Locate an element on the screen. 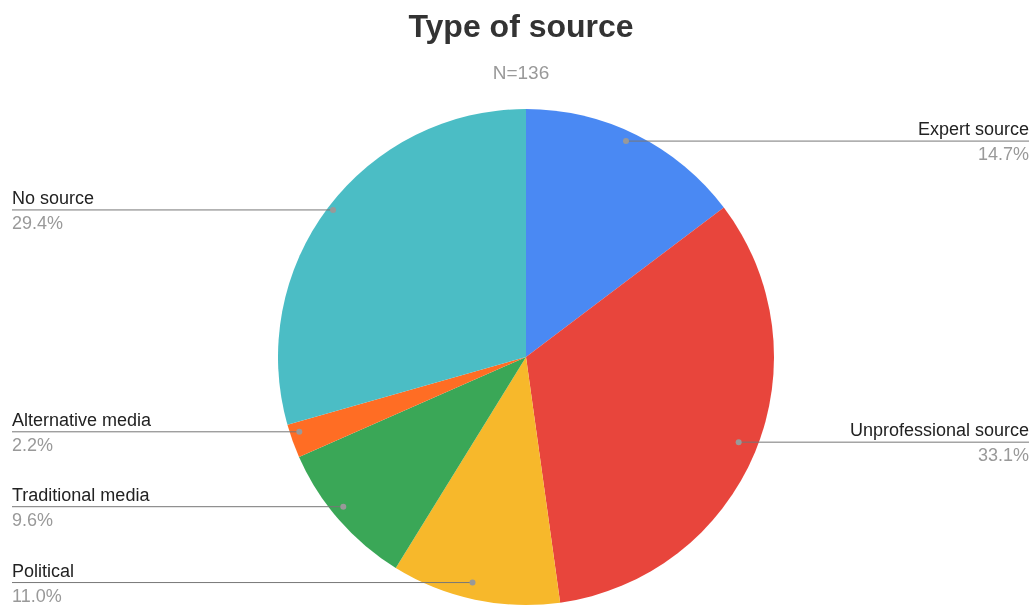 The image size is (1033, 614). data-label: 9.6% is located at coordinates (33, 519).